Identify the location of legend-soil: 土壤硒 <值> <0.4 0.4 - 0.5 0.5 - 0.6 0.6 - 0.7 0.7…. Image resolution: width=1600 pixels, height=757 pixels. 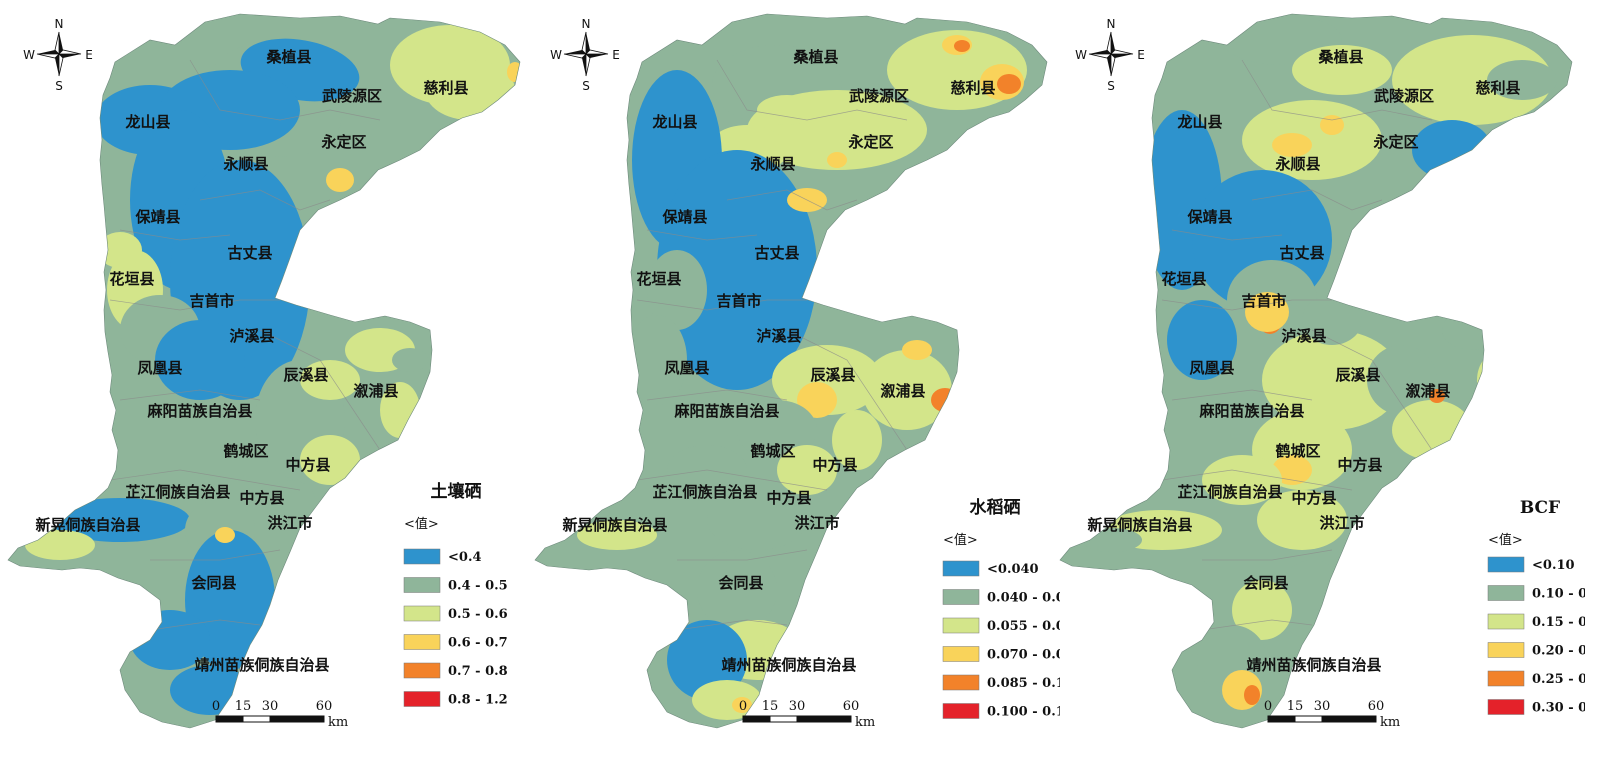
(455, 594).